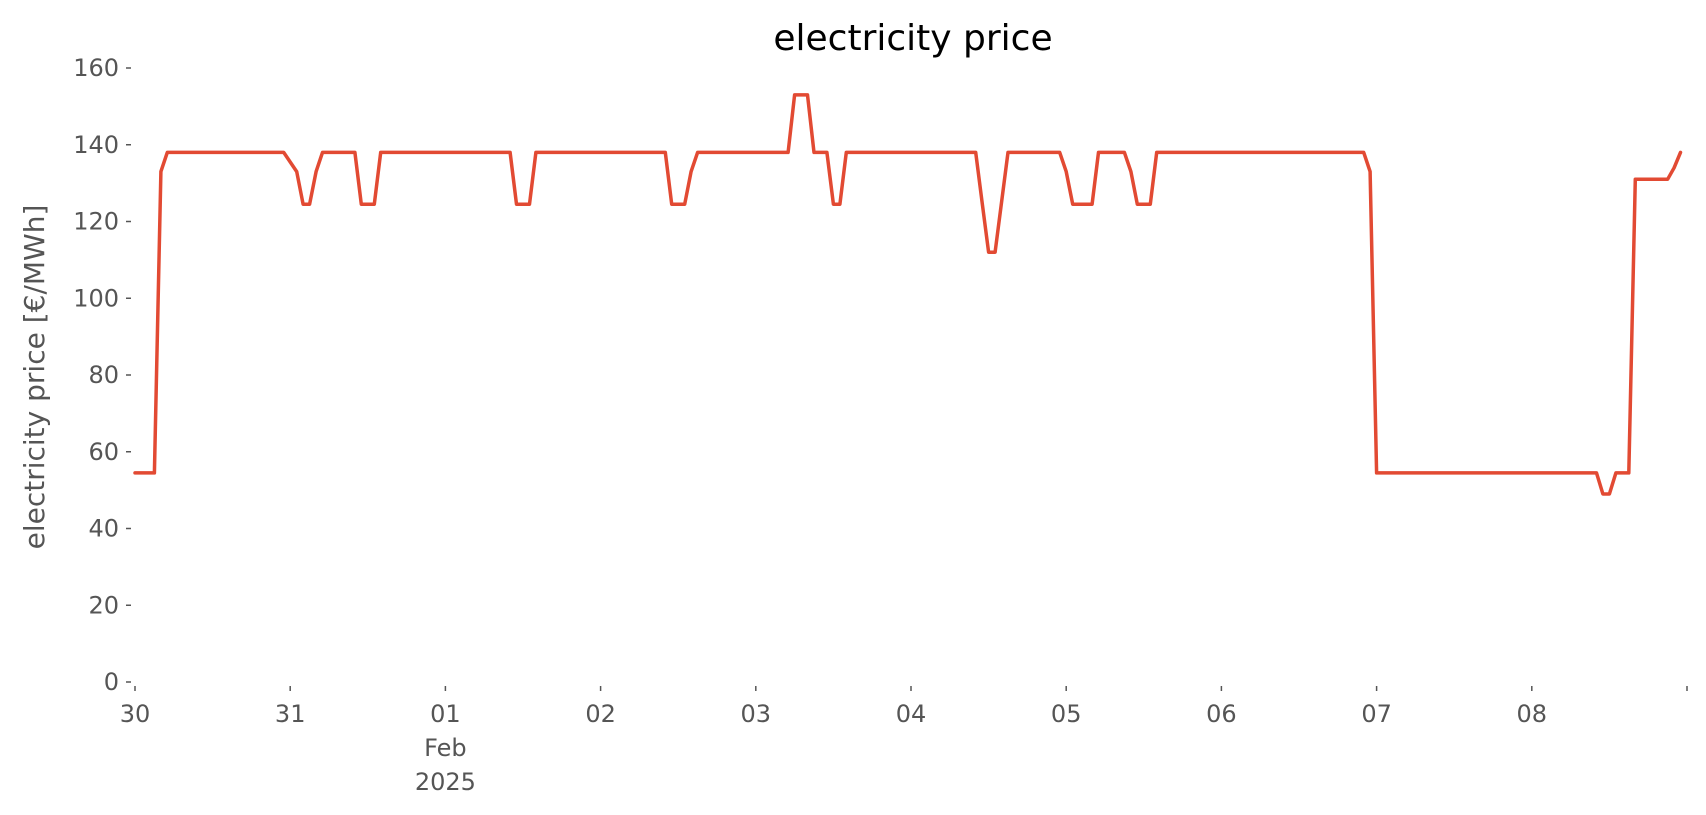 This screenshot has width=1706, height=815. Describe the element at coordinates (445, 748) in the screenshot. I see `x-tick-month-label: Feb` at that location.